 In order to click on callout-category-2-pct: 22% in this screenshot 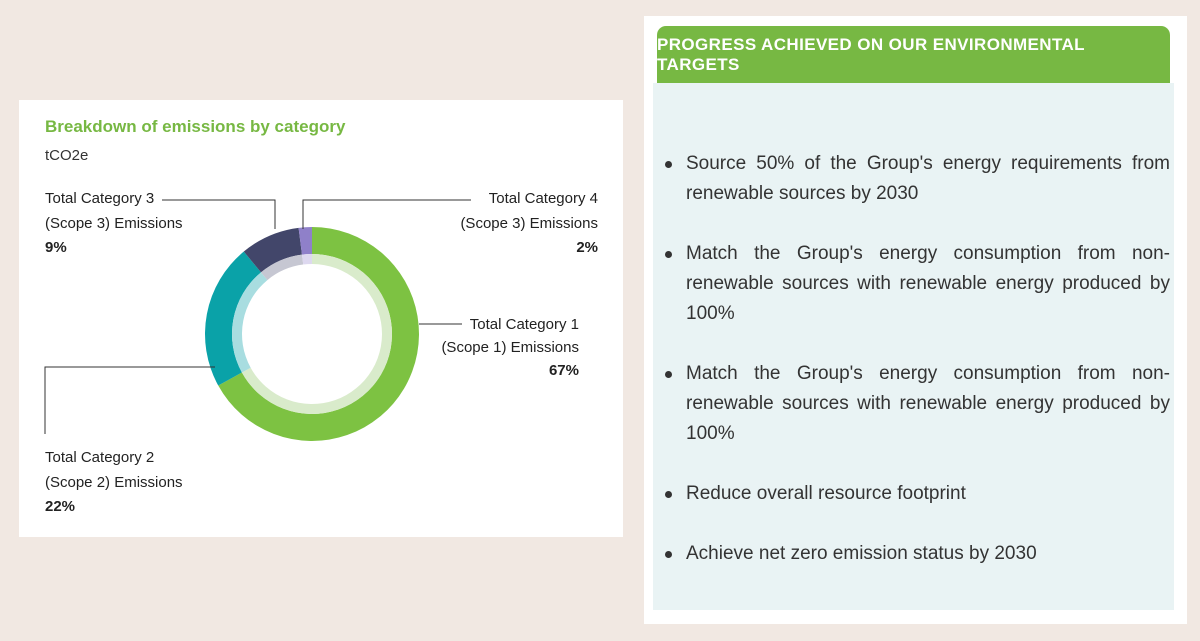, I will do `click(60, 506)`.